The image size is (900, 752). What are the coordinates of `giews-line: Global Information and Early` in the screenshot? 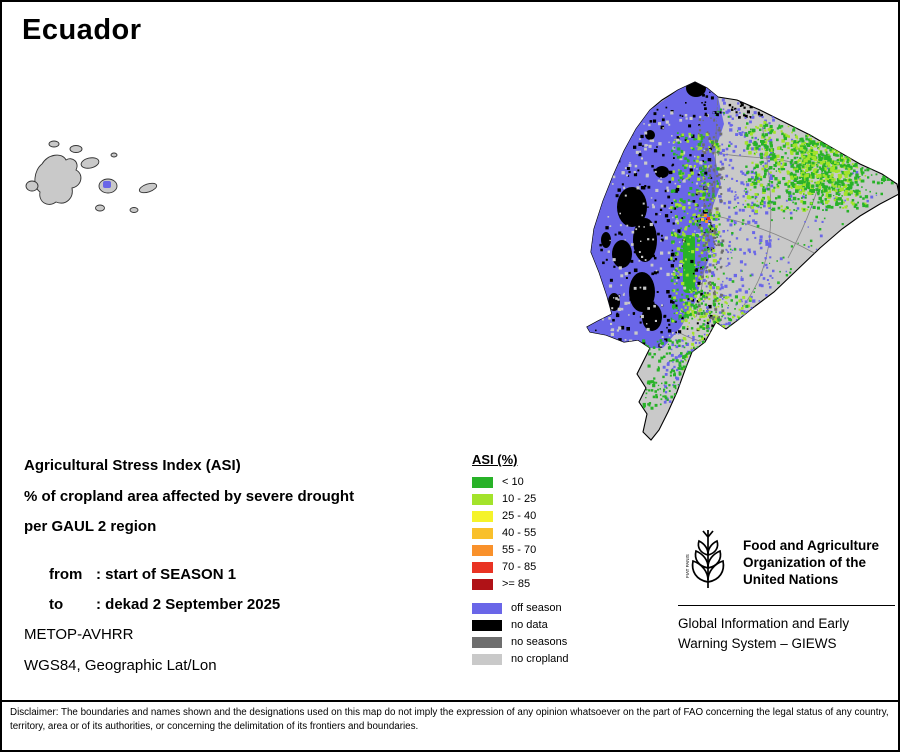 It's located at (764, 623).